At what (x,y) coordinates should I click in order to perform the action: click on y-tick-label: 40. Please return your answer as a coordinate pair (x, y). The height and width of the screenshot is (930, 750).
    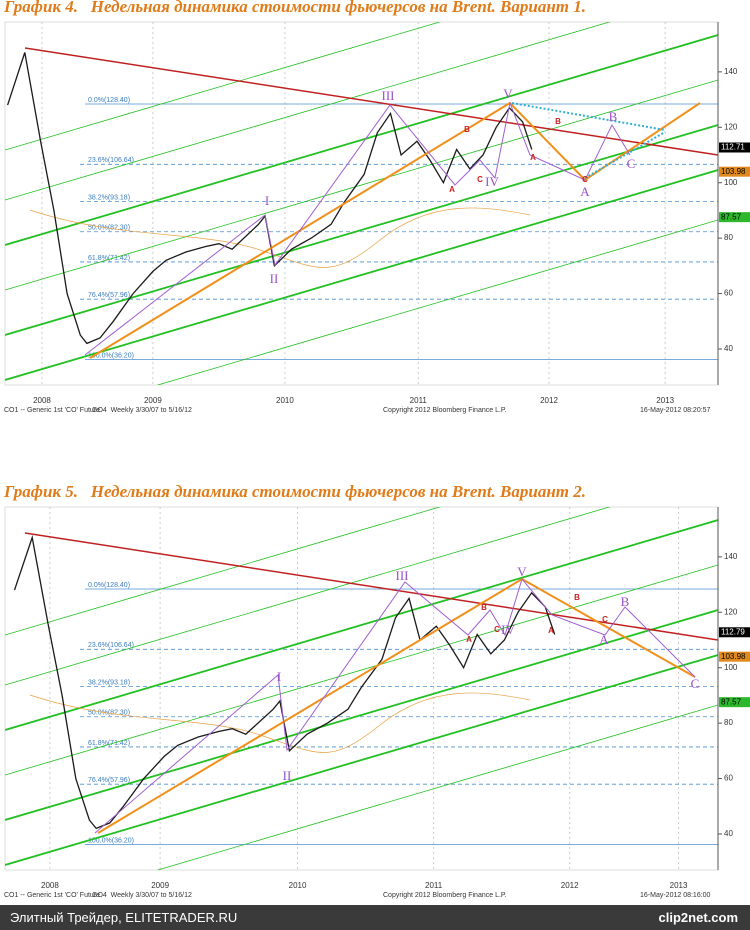
    Looking at the image, I should click on (728, 833).